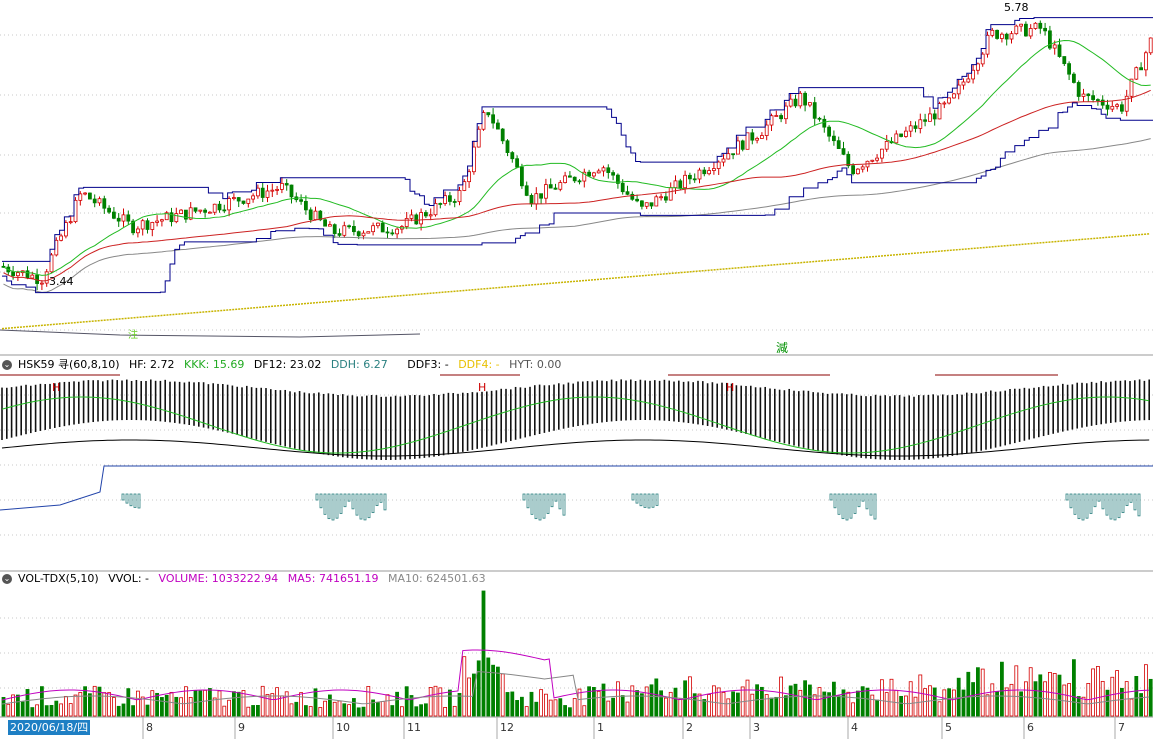 The height and width of the screenshot is (739, 1153). I want to click on month-tick-label: 1, so click(600, 727).